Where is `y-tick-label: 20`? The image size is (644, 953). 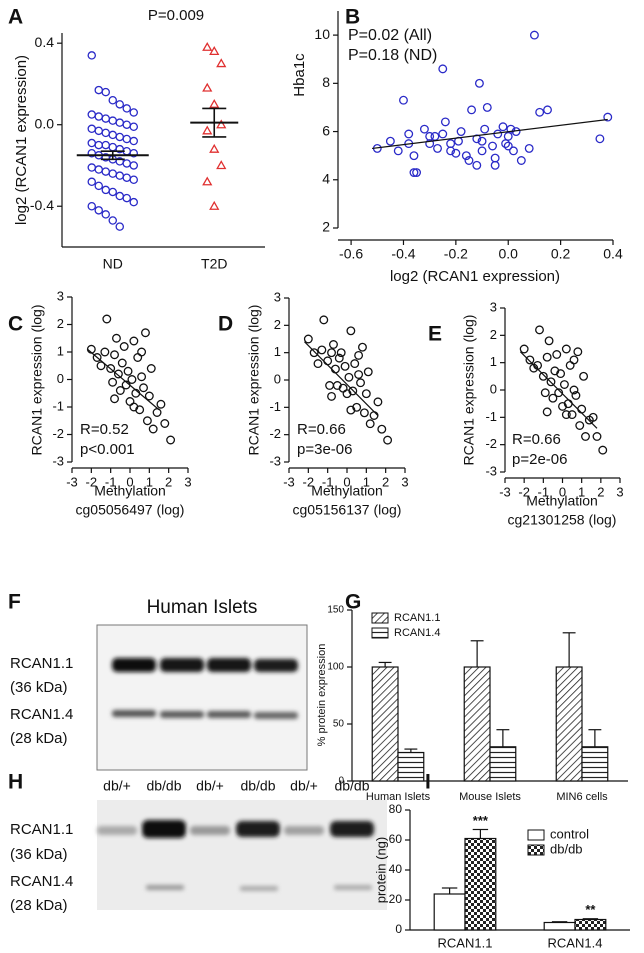
y-tick-label: 20 is located at coordinates (396, 899).